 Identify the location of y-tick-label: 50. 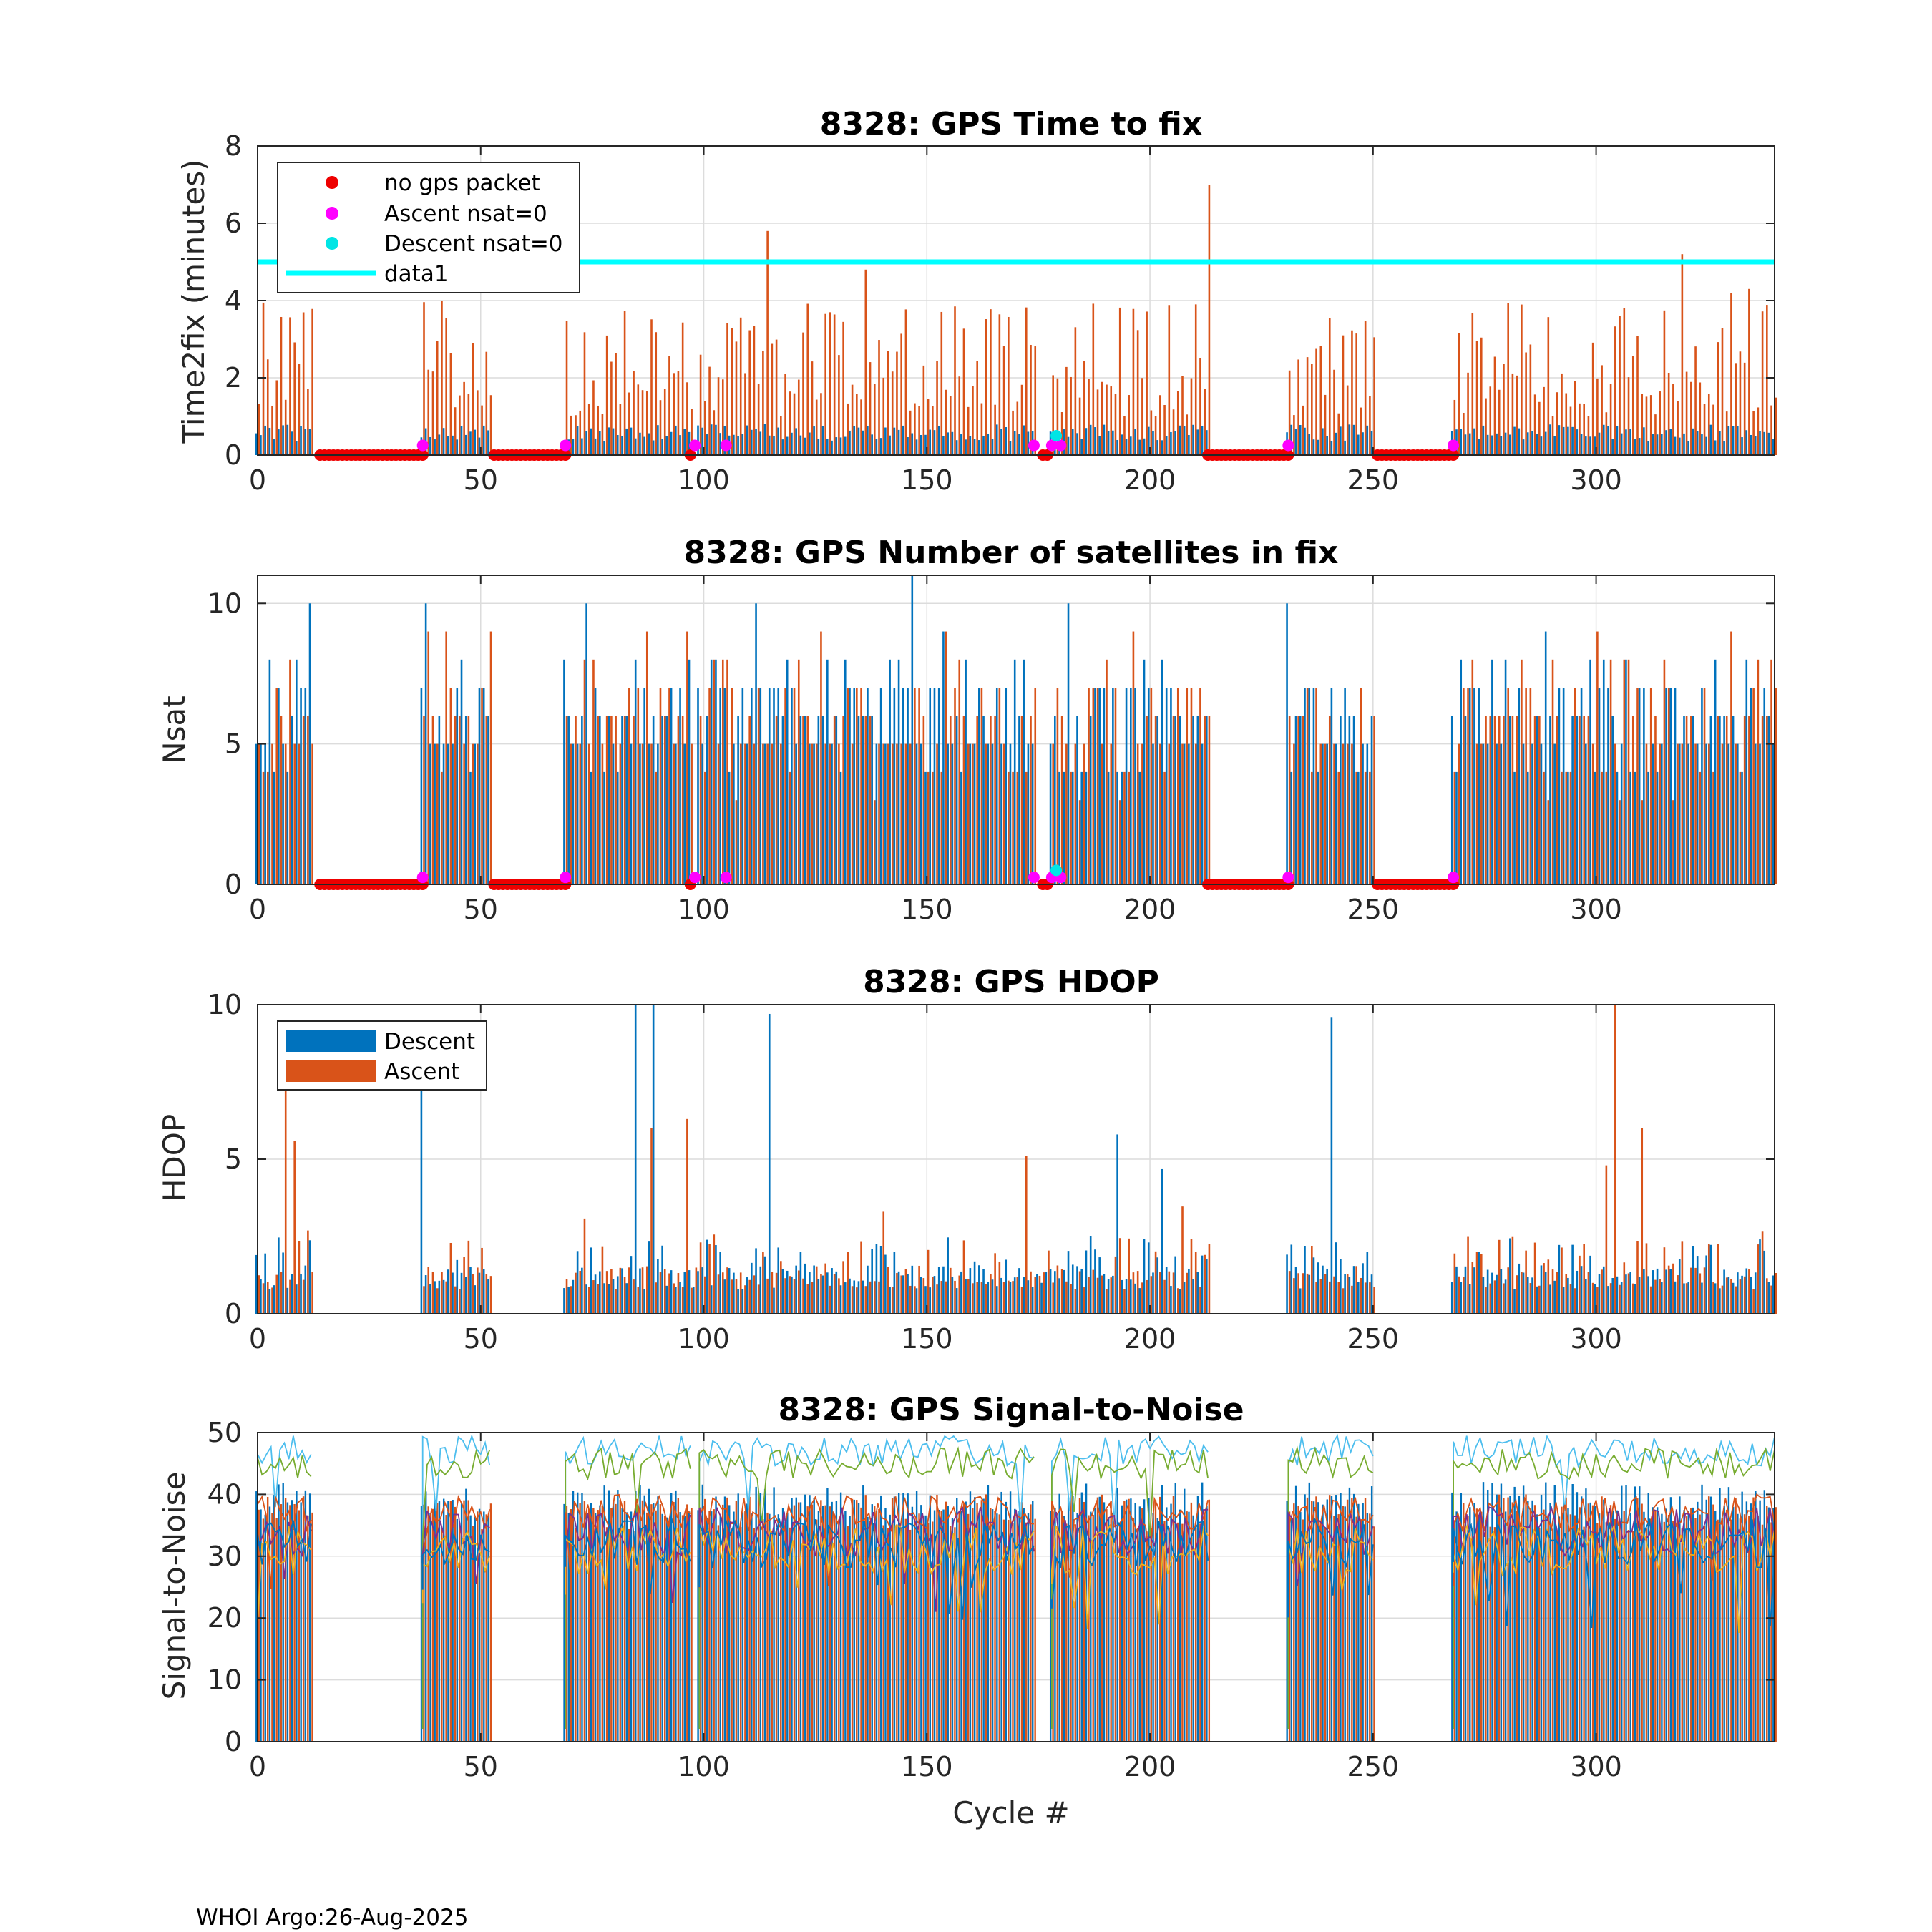
(225, 1432).